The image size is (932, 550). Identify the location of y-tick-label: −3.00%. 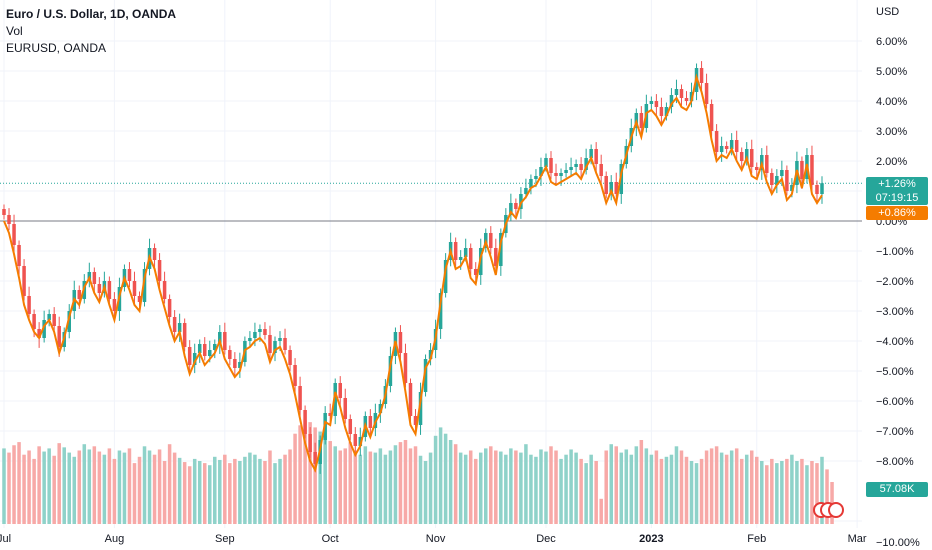
(895, 312).